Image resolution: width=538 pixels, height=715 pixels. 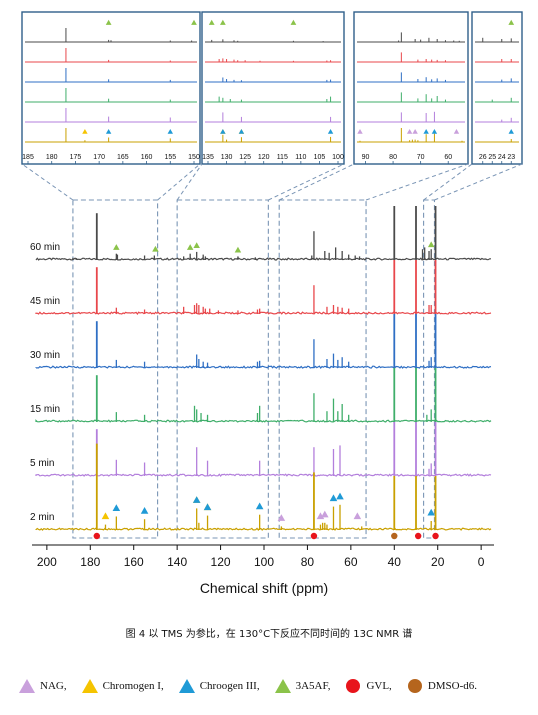 What do you see at coordinates (42, 463) in the screenshot?
I see `series-label: 5 min` at bounding box center [42, 463].